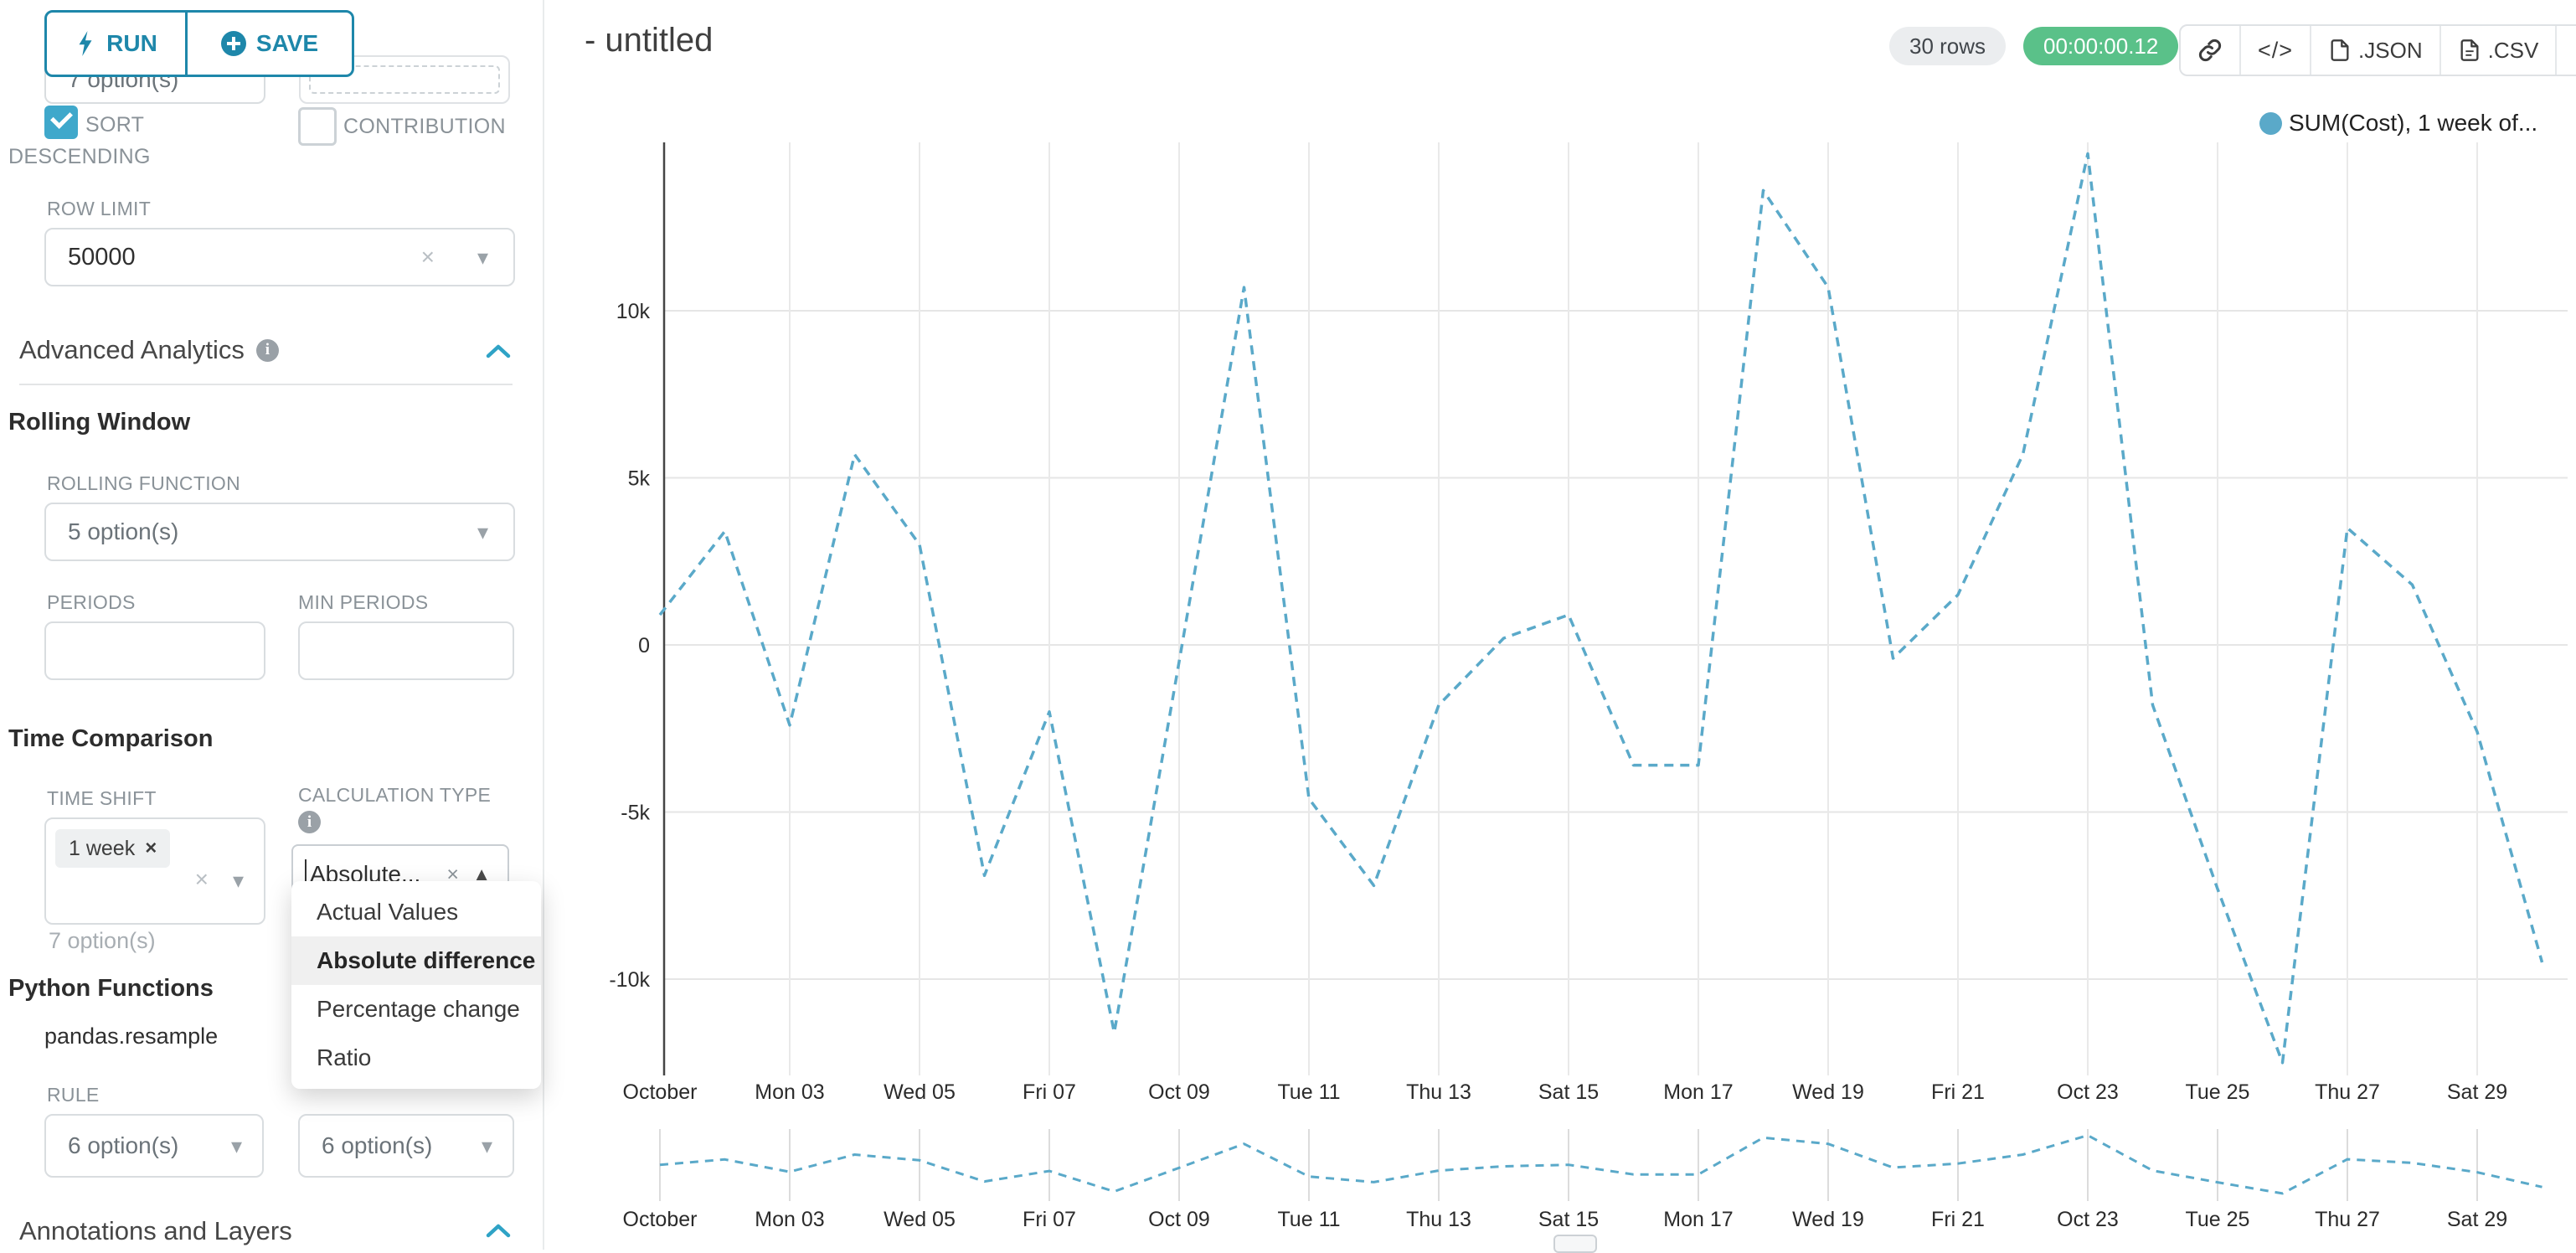 This screenshot has width=2576, height=1253. I want to click on chevron-up-icon: ▲, so click(481, 874).